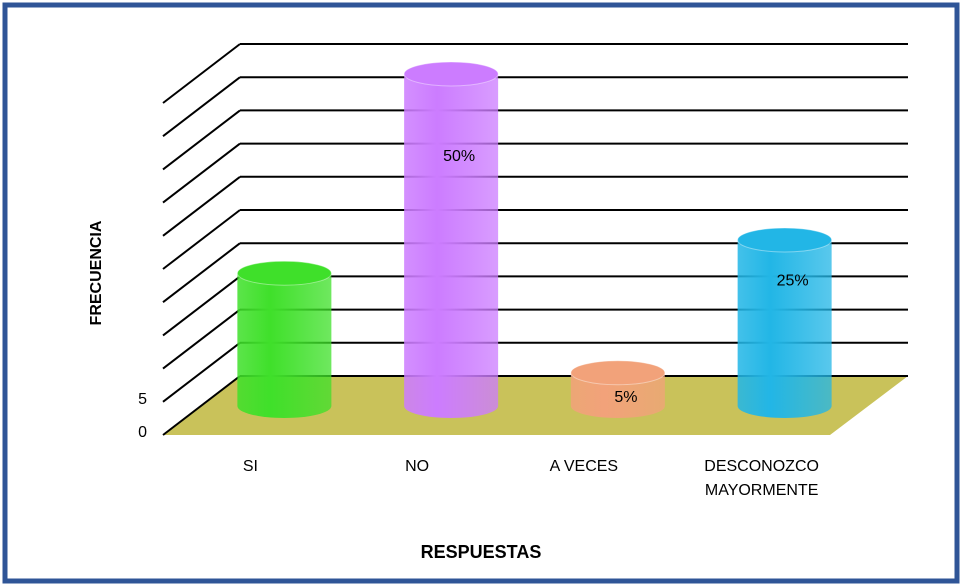 Image resolution: width=962 pixels, height=586 pixels. What do you see at coordinates (459, 156) in the screenshot?
I see `value-label: 50%` at bounding box center [459, 156].